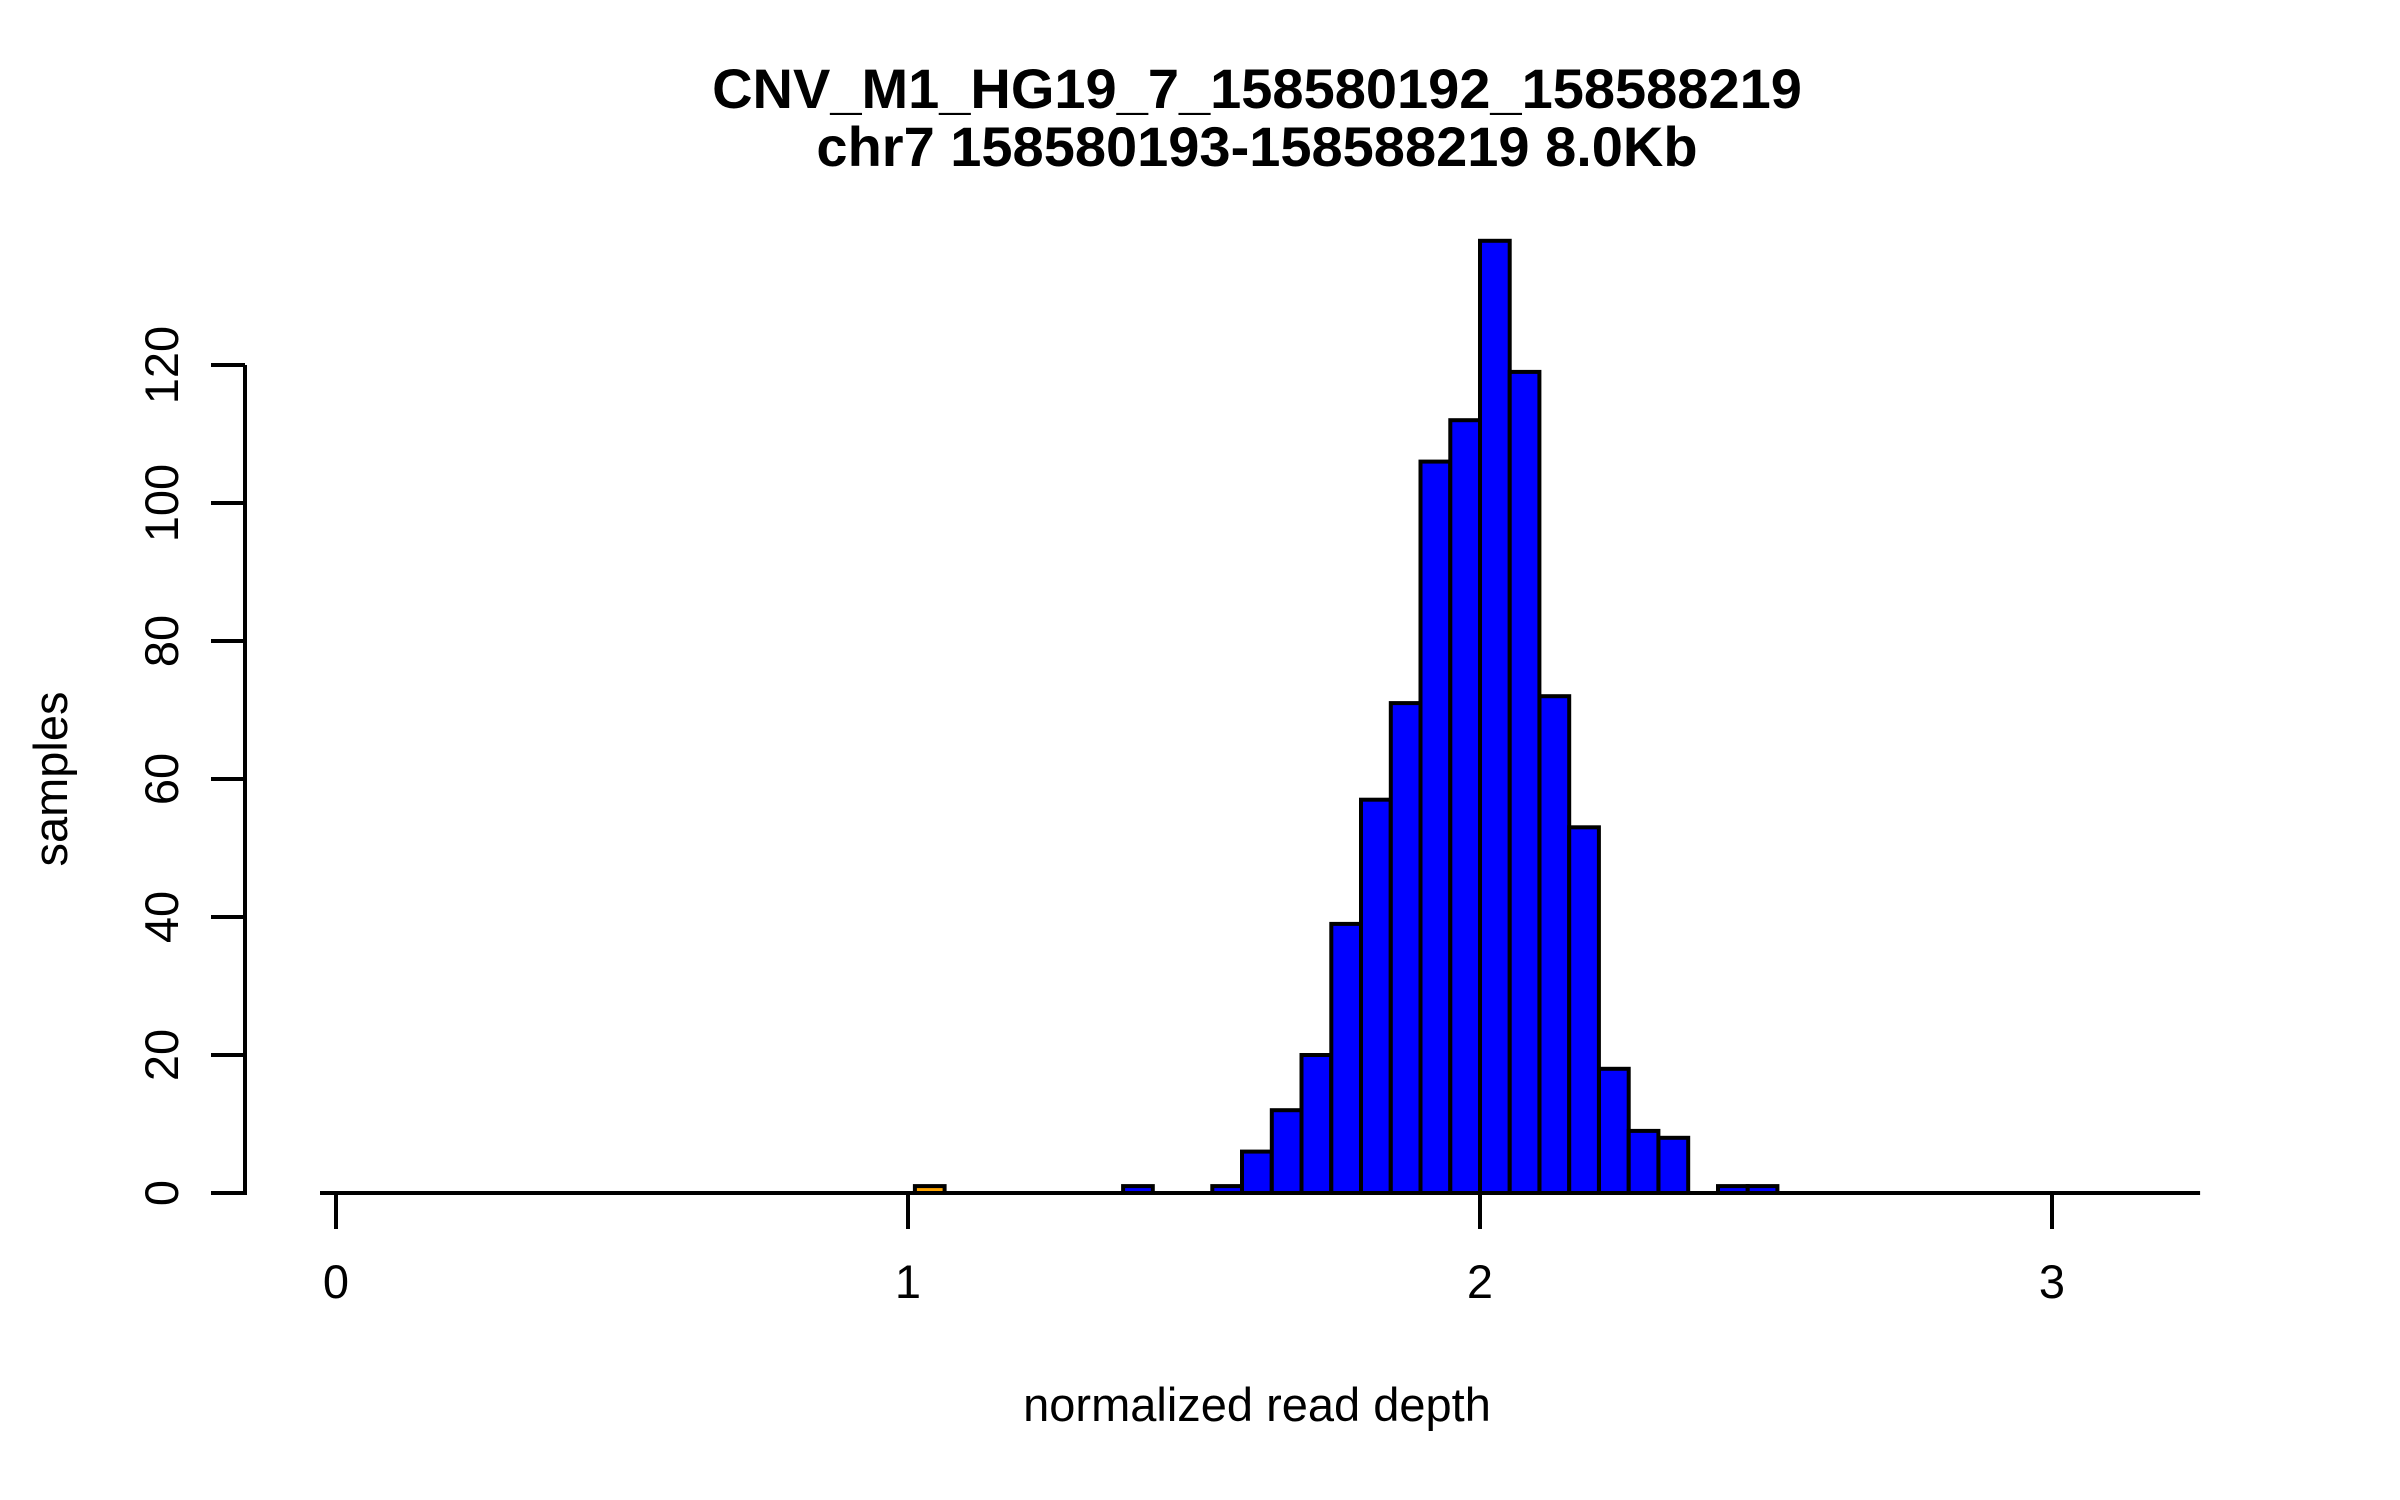  I want to click on y-tick-label: 0, so click(161, 1193).